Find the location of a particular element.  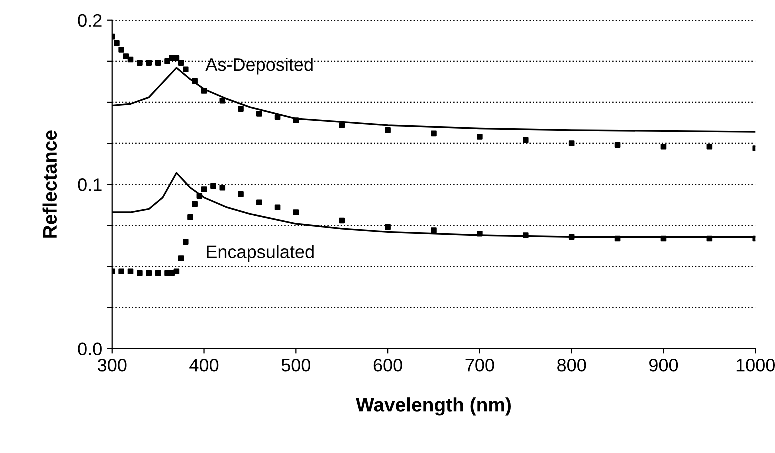

y-tick-label: 0.1 is located at coordinates (90, 185).